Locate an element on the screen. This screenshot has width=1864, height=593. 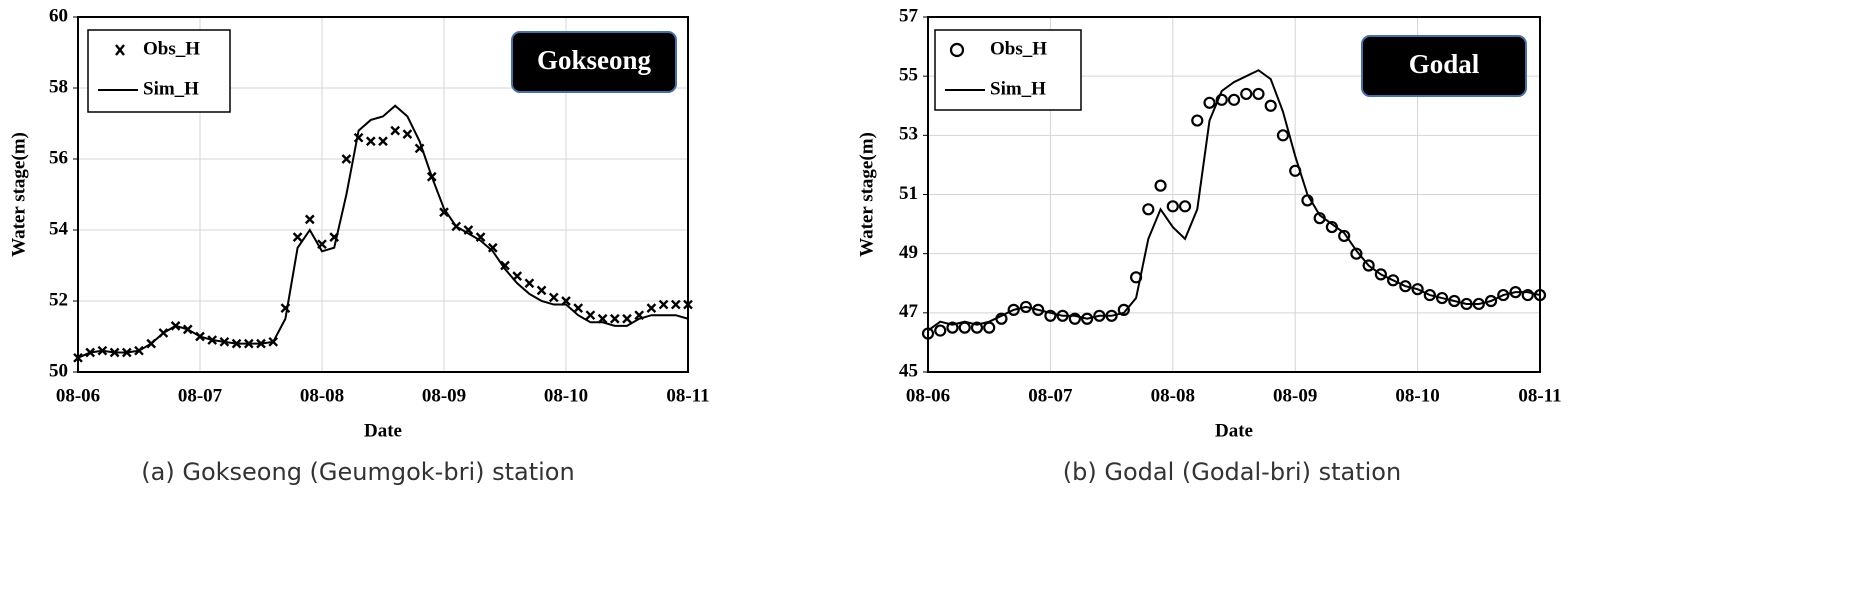
y-tick-label: 45 is located at coordinates (908, 370).